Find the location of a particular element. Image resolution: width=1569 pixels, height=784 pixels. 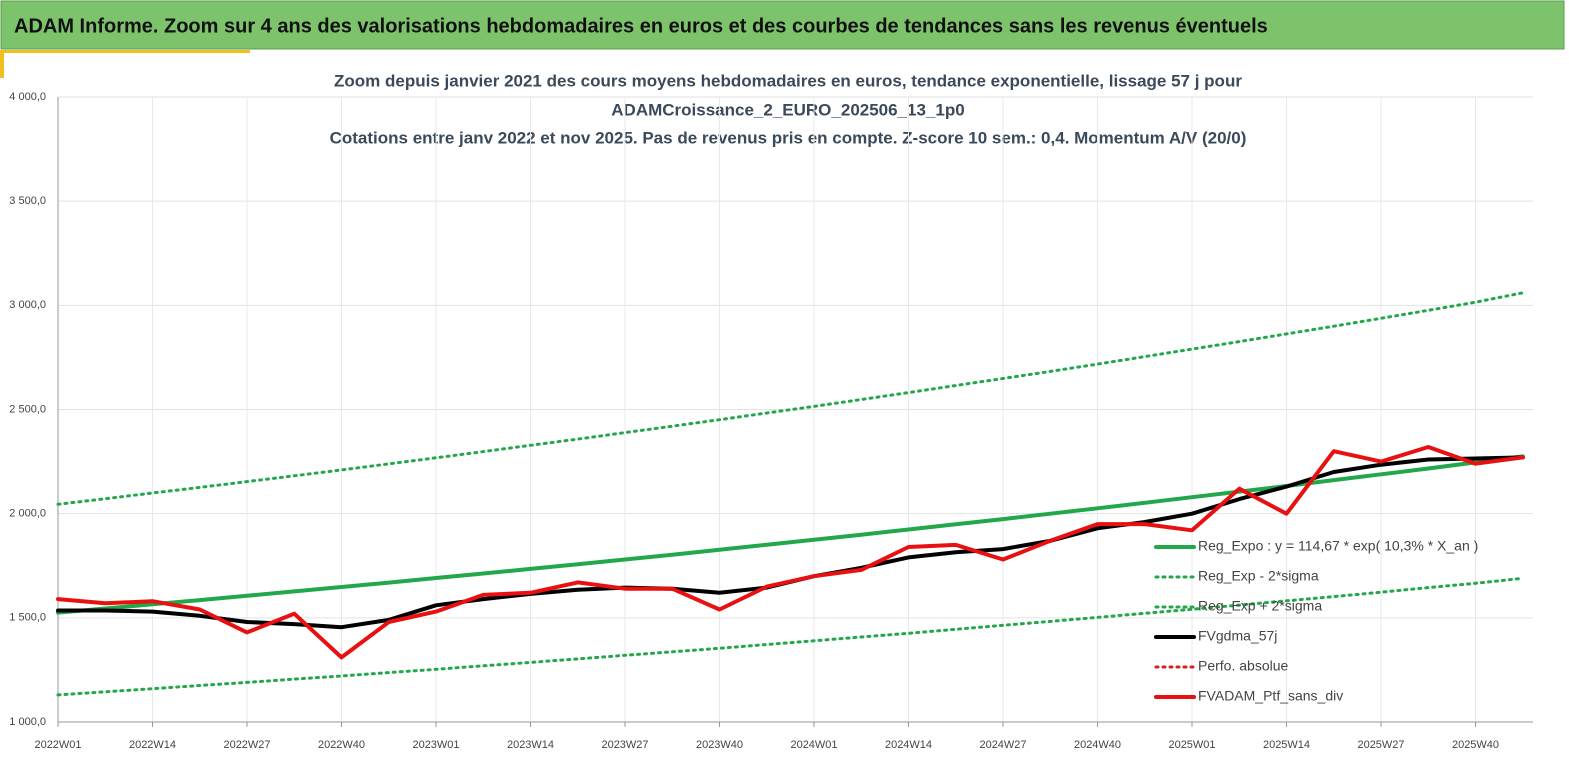

x-tick-label: 2022W40 is located at coordinates (341, 745).